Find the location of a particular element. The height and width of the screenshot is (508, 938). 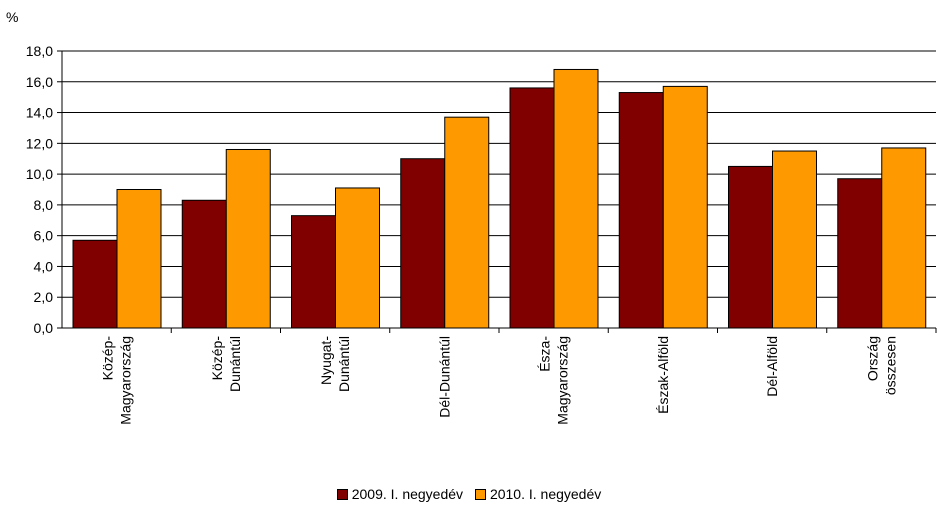

y-tick-label: 16,0 is located at coordinates (39, 82).